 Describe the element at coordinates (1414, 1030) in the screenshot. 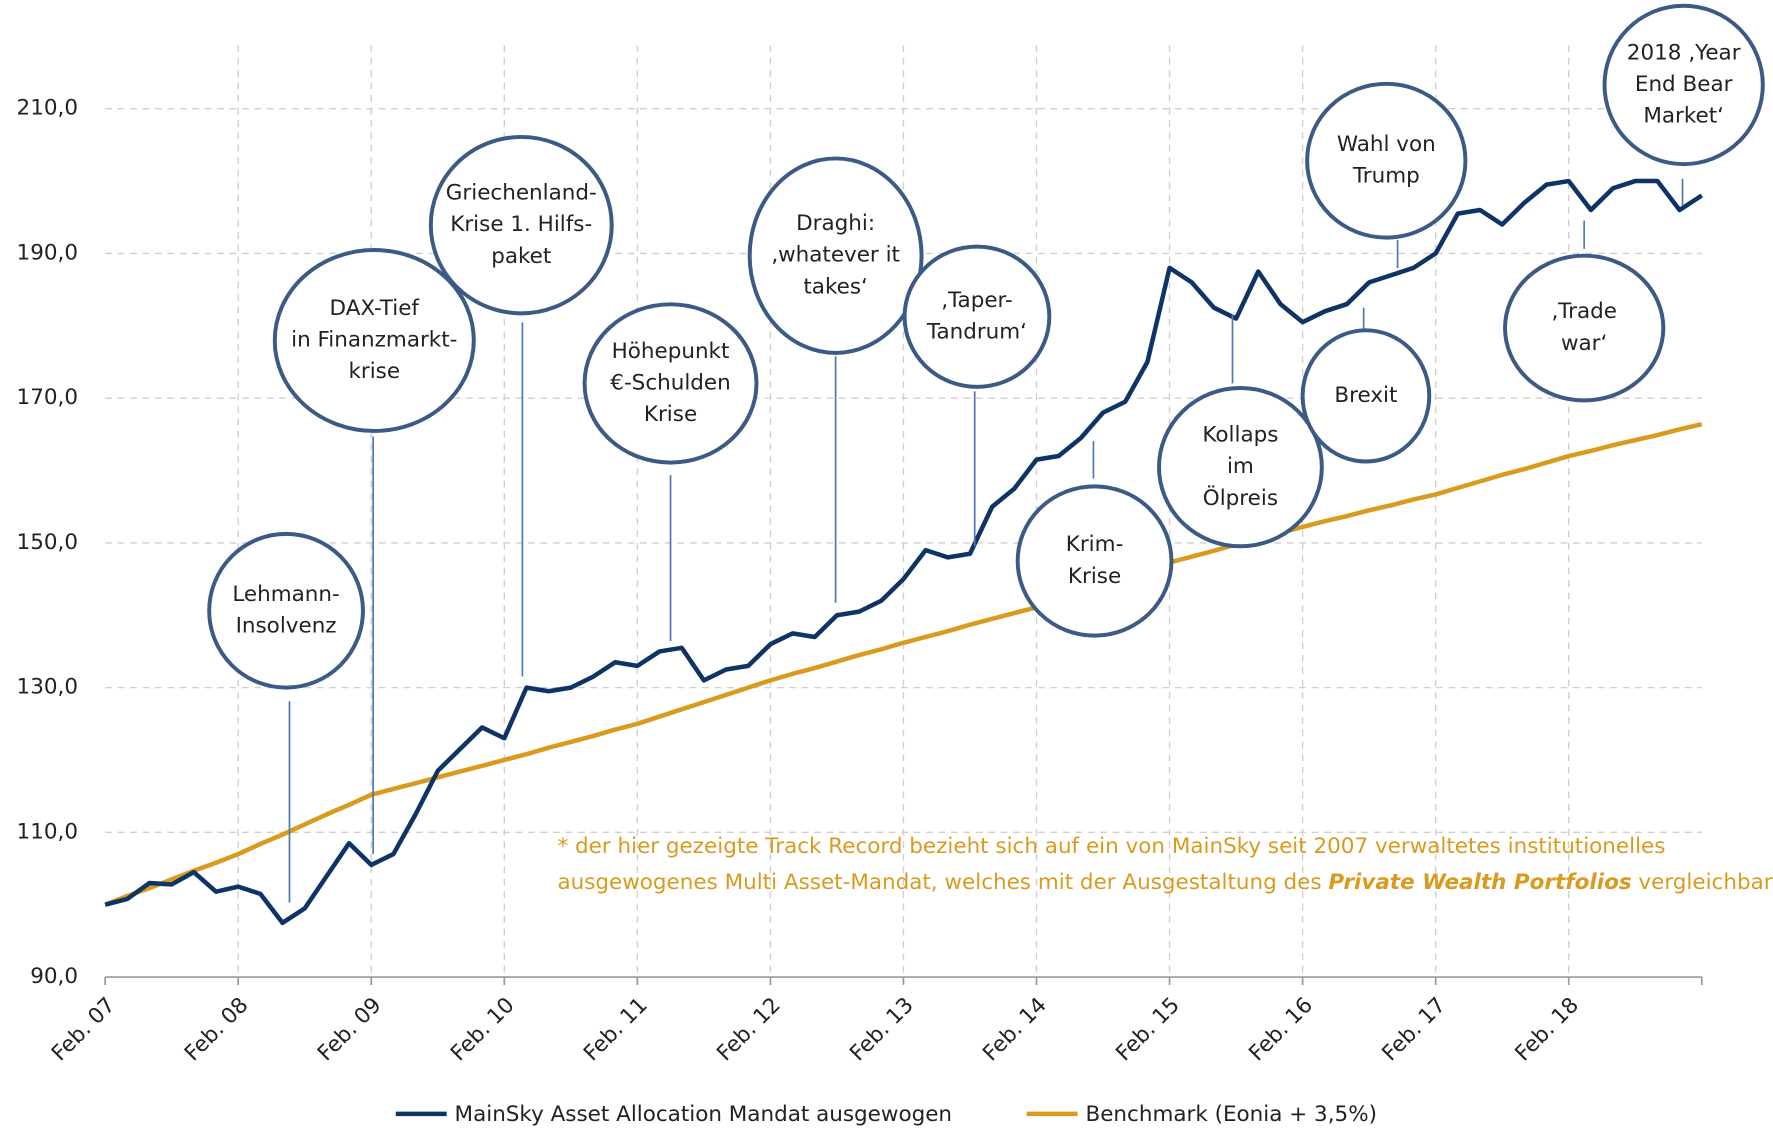

I see `x-tick-label: Feb. 17` at that location.